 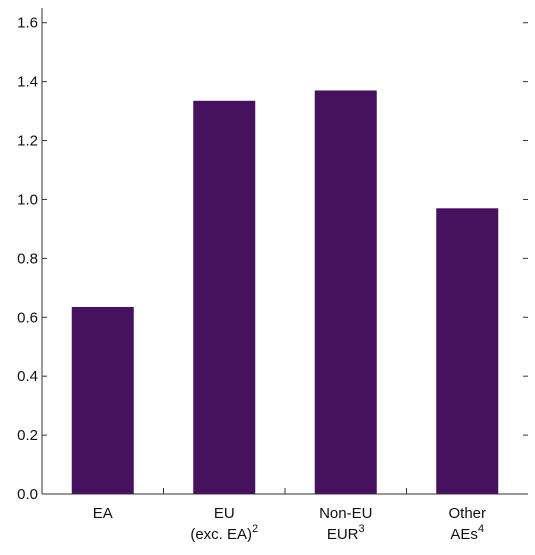 What do you see at coordinates (27, 141) in the screenshot?
I see `y-tick-label: 1.2` at bounding box center [27, 141].